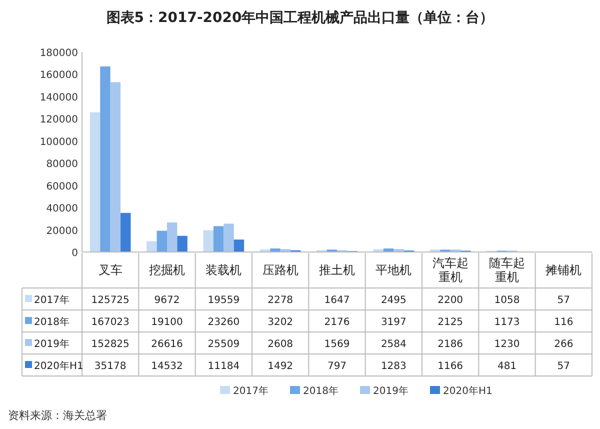 The width and height of the screenshot is (600, 429). What do you see at coordinates (281, 322) in the screenshot?
I see `data-label: 3202` at bounding box center [281, 322].